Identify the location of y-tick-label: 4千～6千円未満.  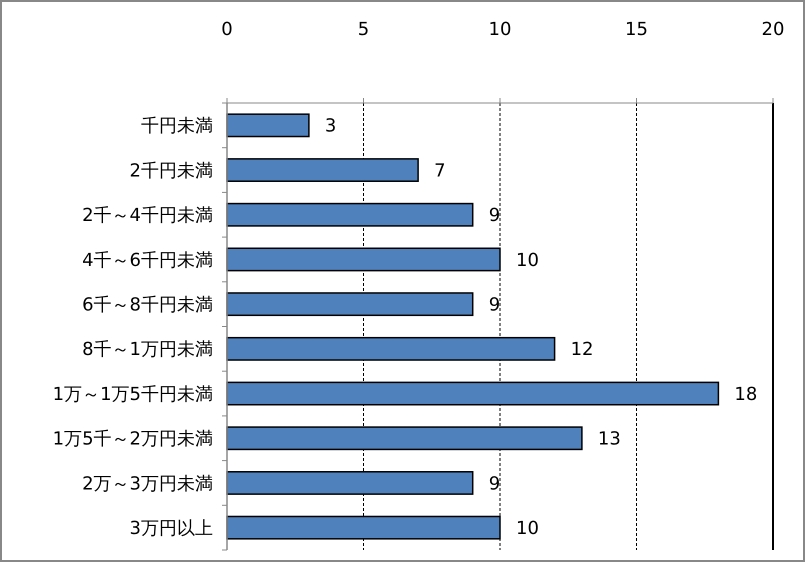
(147, 260).